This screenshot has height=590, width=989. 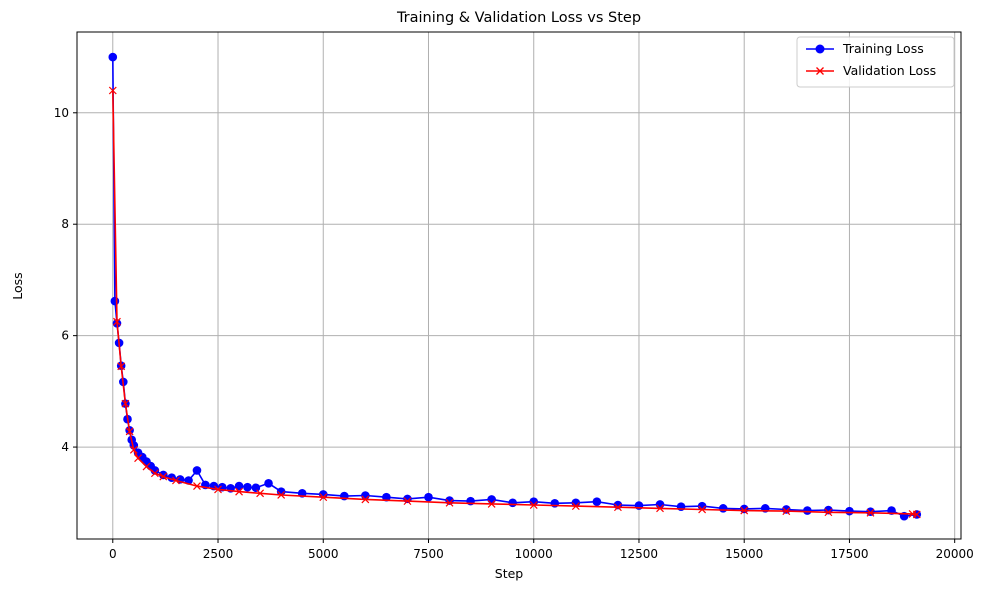 I want to click on y-tick-label: 8, so click(x=65, y=224).